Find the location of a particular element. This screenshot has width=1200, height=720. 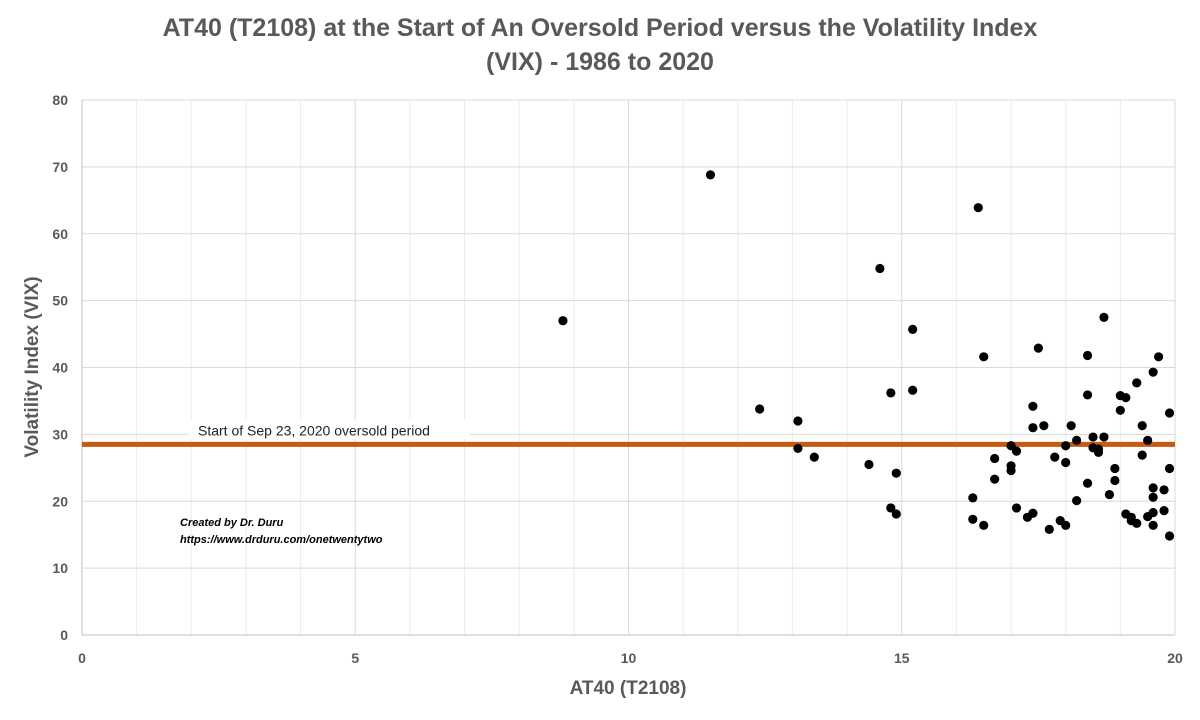

y-tick-label: 70 is located at coordinates (60, 167).